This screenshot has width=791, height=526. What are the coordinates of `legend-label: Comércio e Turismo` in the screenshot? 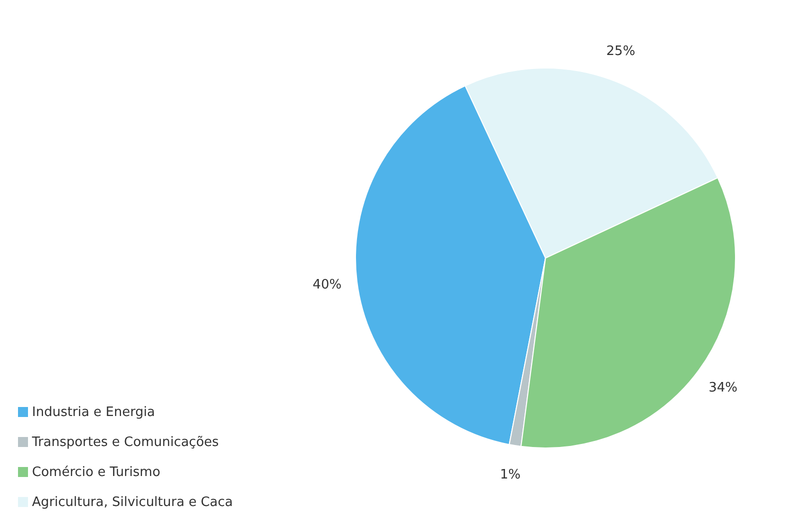 It's located at (96, 472).